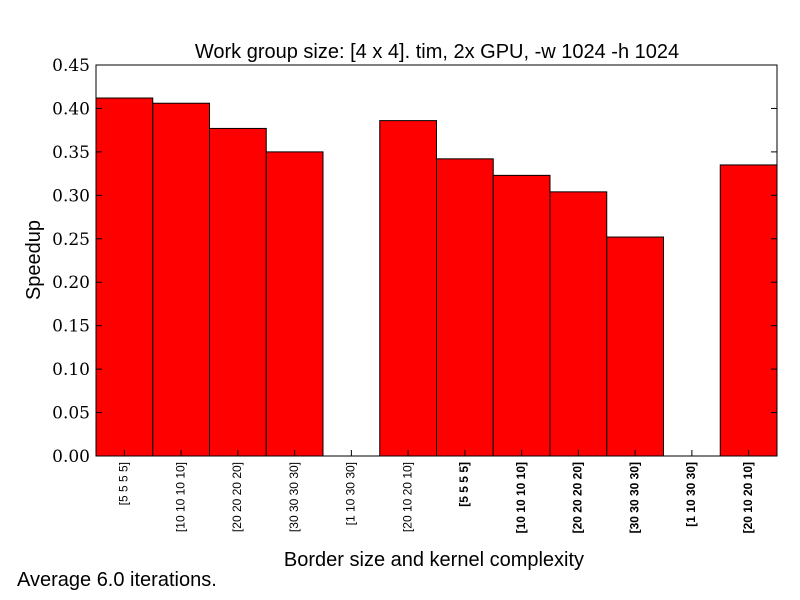 This screenshot has height=600, width=800. Describe the element at coordinates (71, 153) in the screenshot. I see `y-tick-label: 0.35` at that location.